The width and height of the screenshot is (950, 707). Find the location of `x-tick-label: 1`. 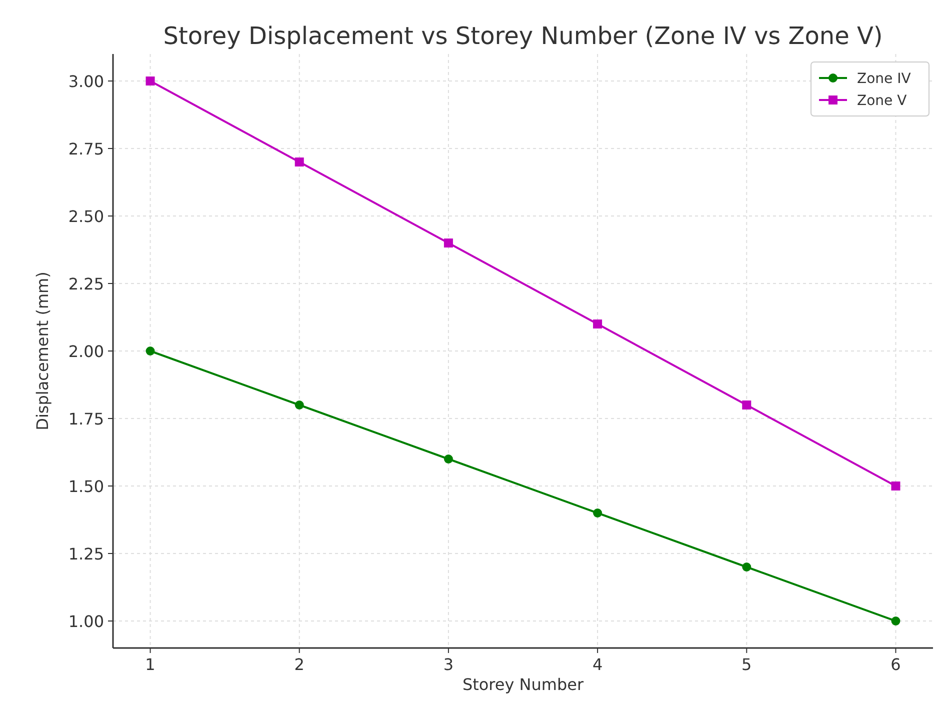

x-tick-label: 1 is located at coordinates (150, 664).